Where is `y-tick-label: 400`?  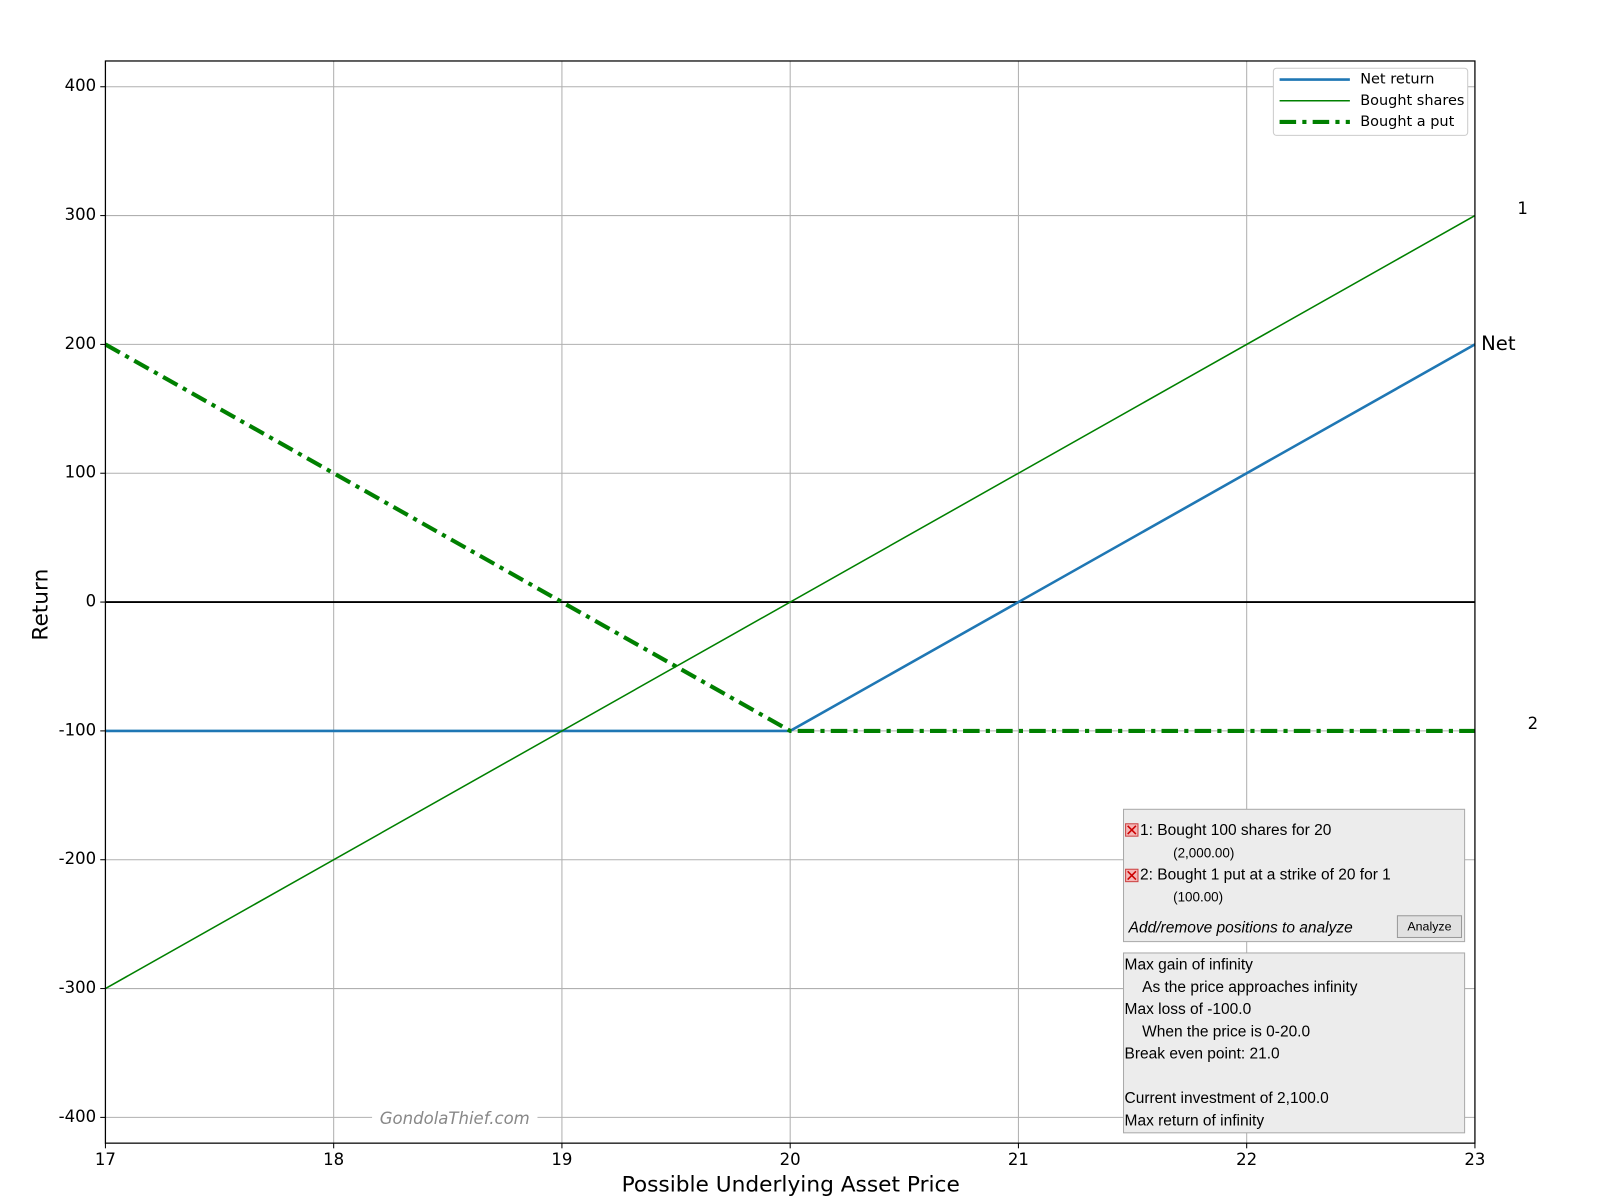 y-tick-label: 400 is located at coordinates (81, 85).